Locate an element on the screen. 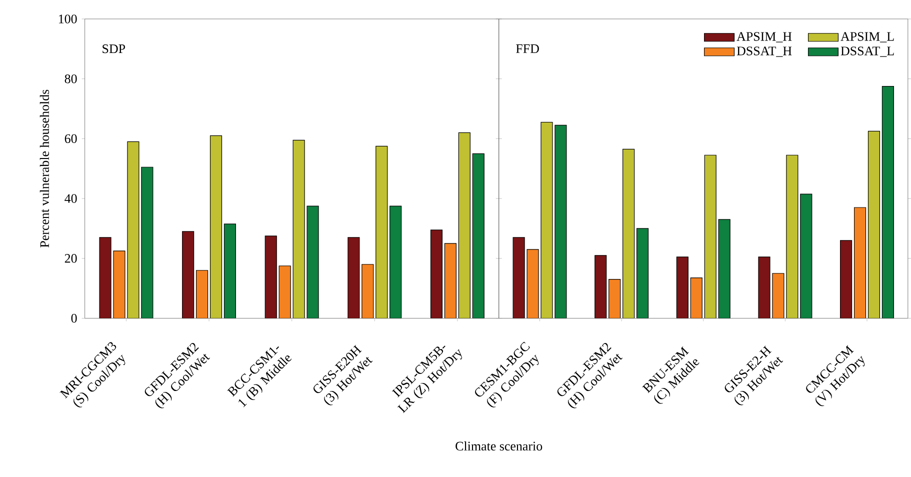  y-tick-label: 100 is located at coordinates (67, 19).